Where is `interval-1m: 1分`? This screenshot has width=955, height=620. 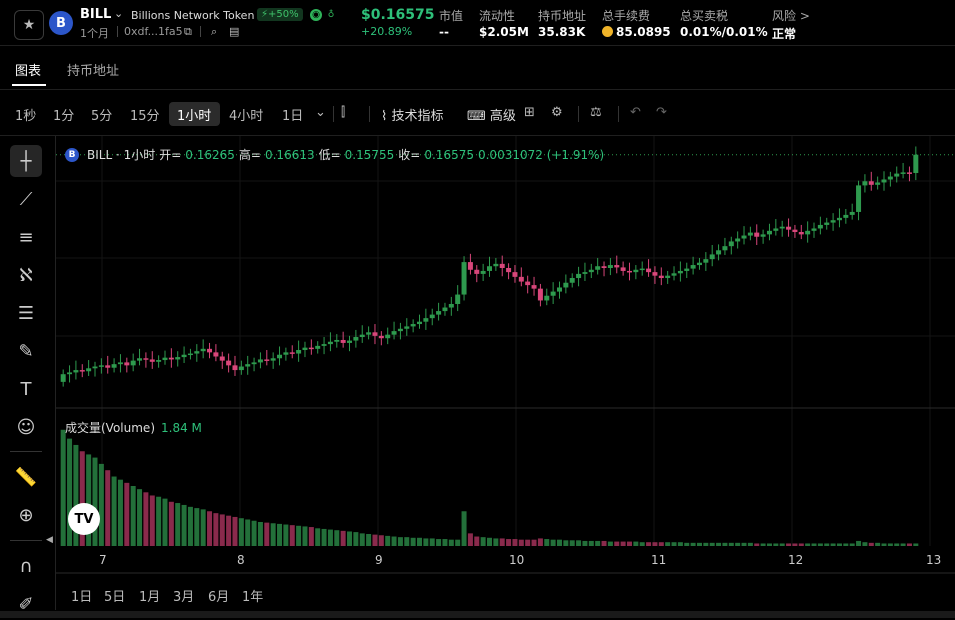
interval-1m: 1分 is located at coordinates (64, 116).